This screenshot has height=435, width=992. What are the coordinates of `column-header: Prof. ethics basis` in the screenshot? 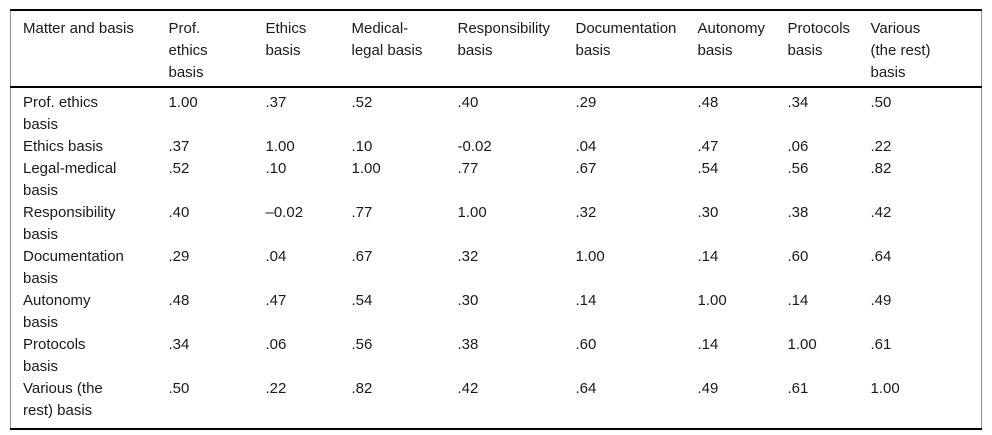 It's located at (205, 49).